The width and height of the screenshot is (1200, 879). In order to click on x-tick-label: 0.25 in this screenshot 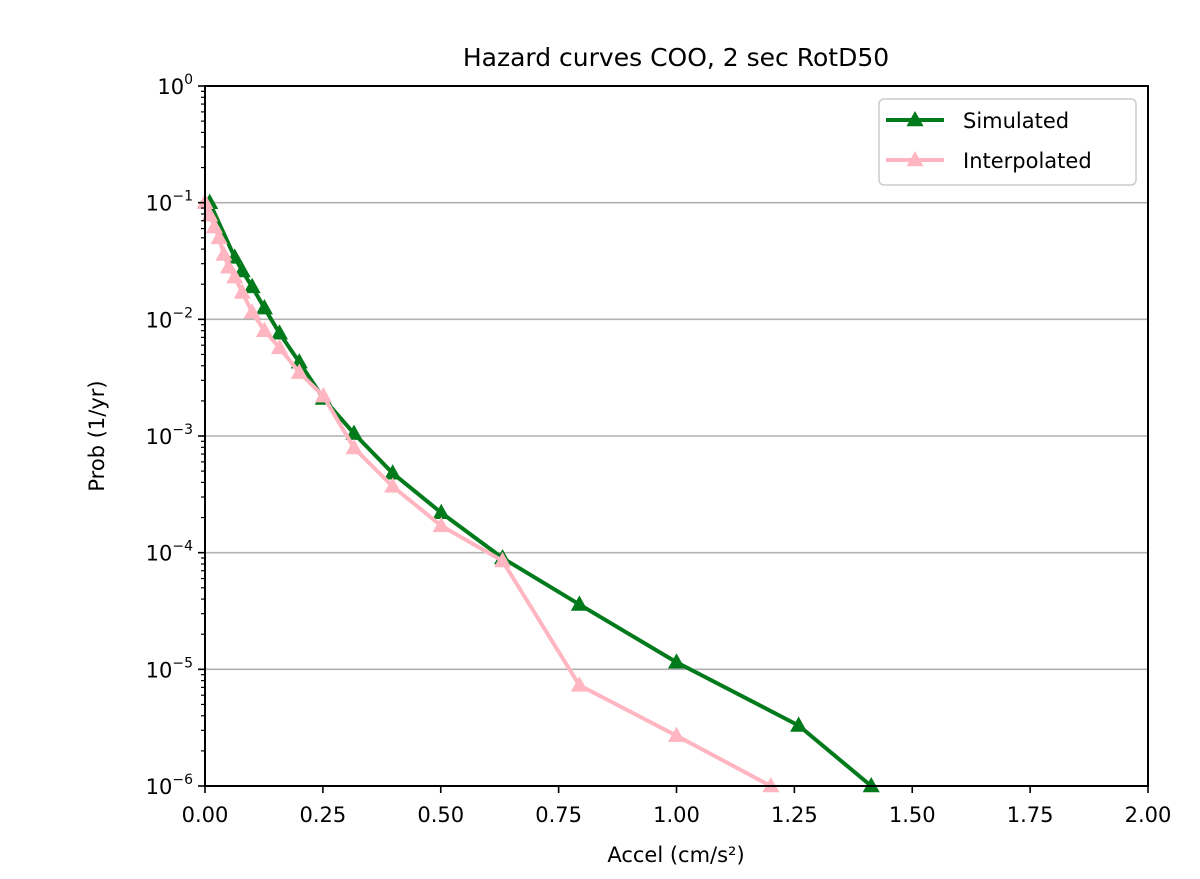, I will do `click(322, 815)`.